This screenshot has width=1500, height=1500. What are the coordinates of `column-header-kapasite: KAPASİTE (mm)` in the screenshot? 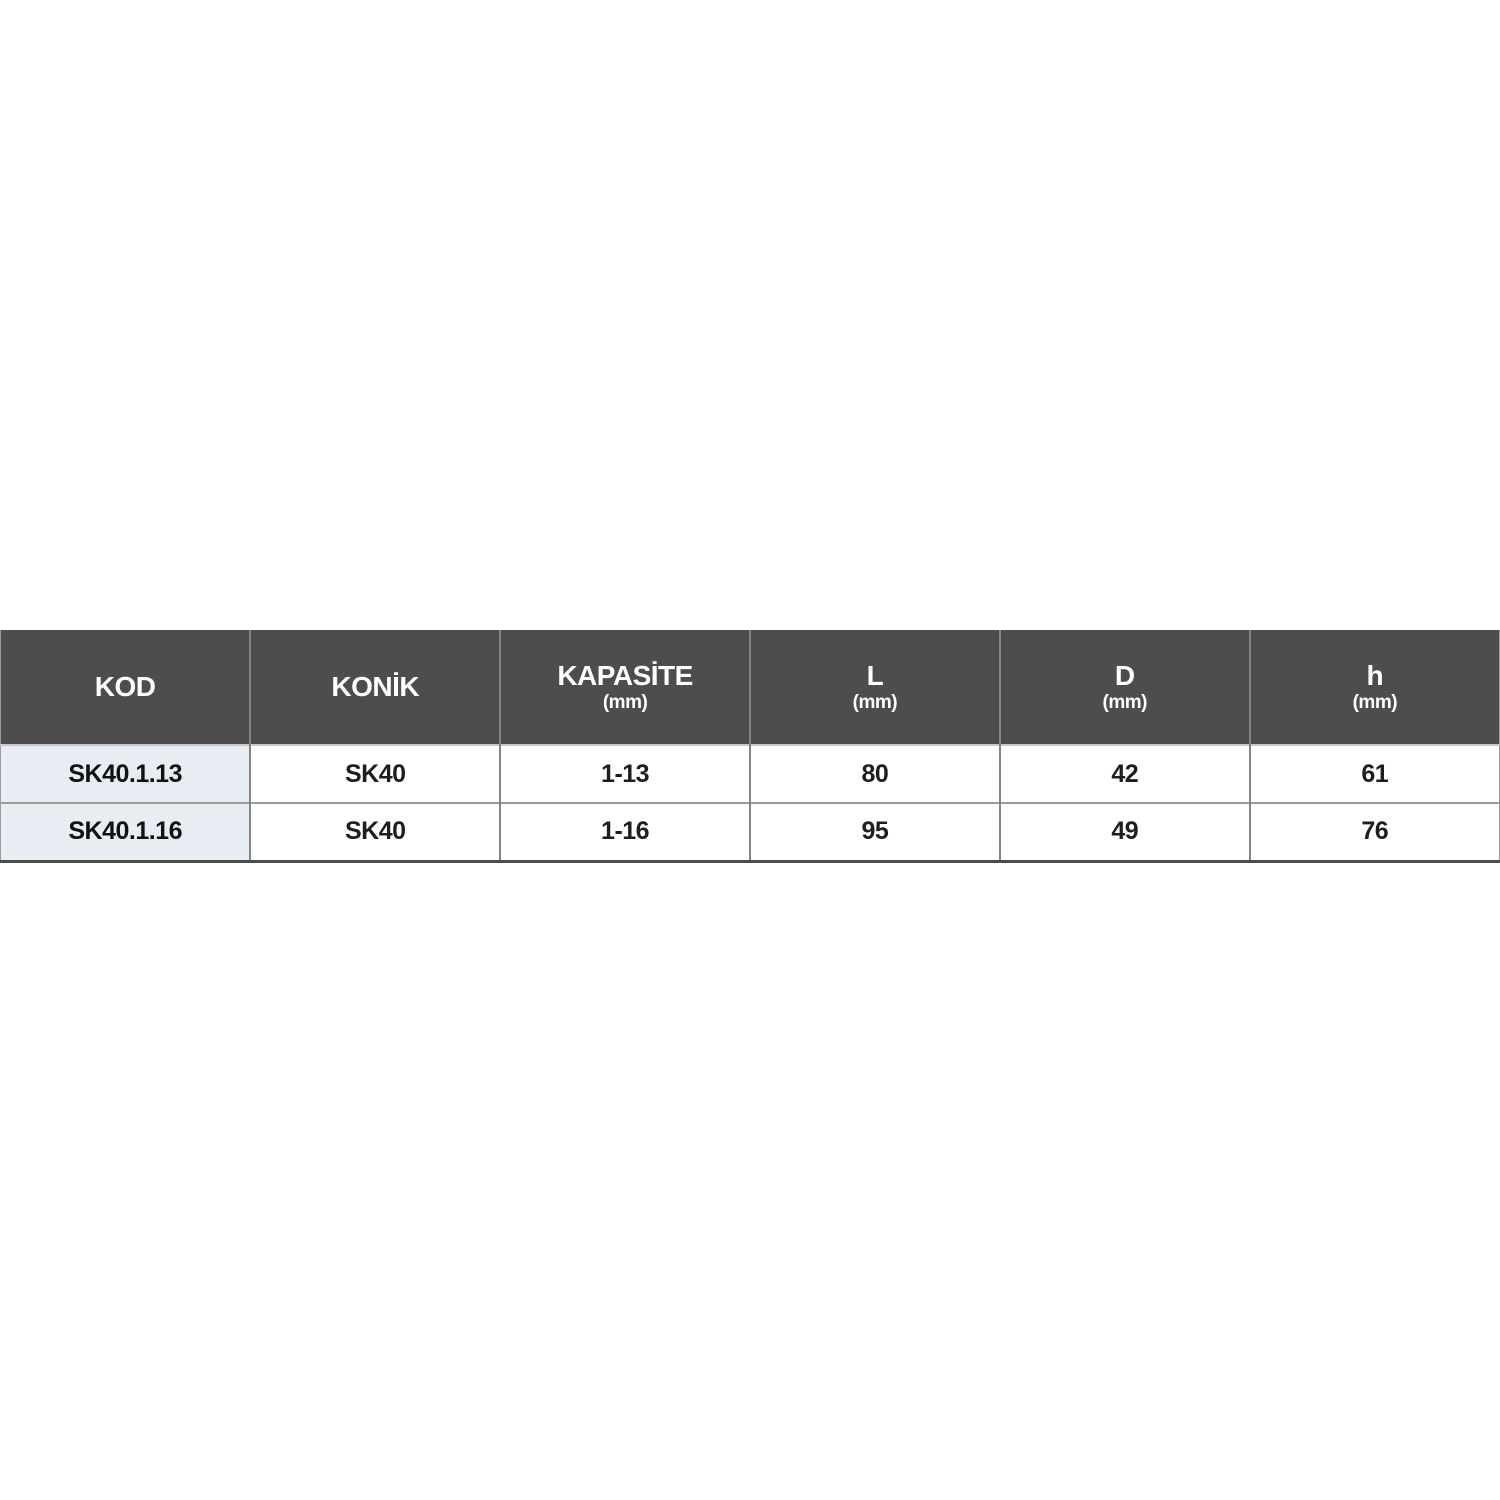 It's located at (624, 687).